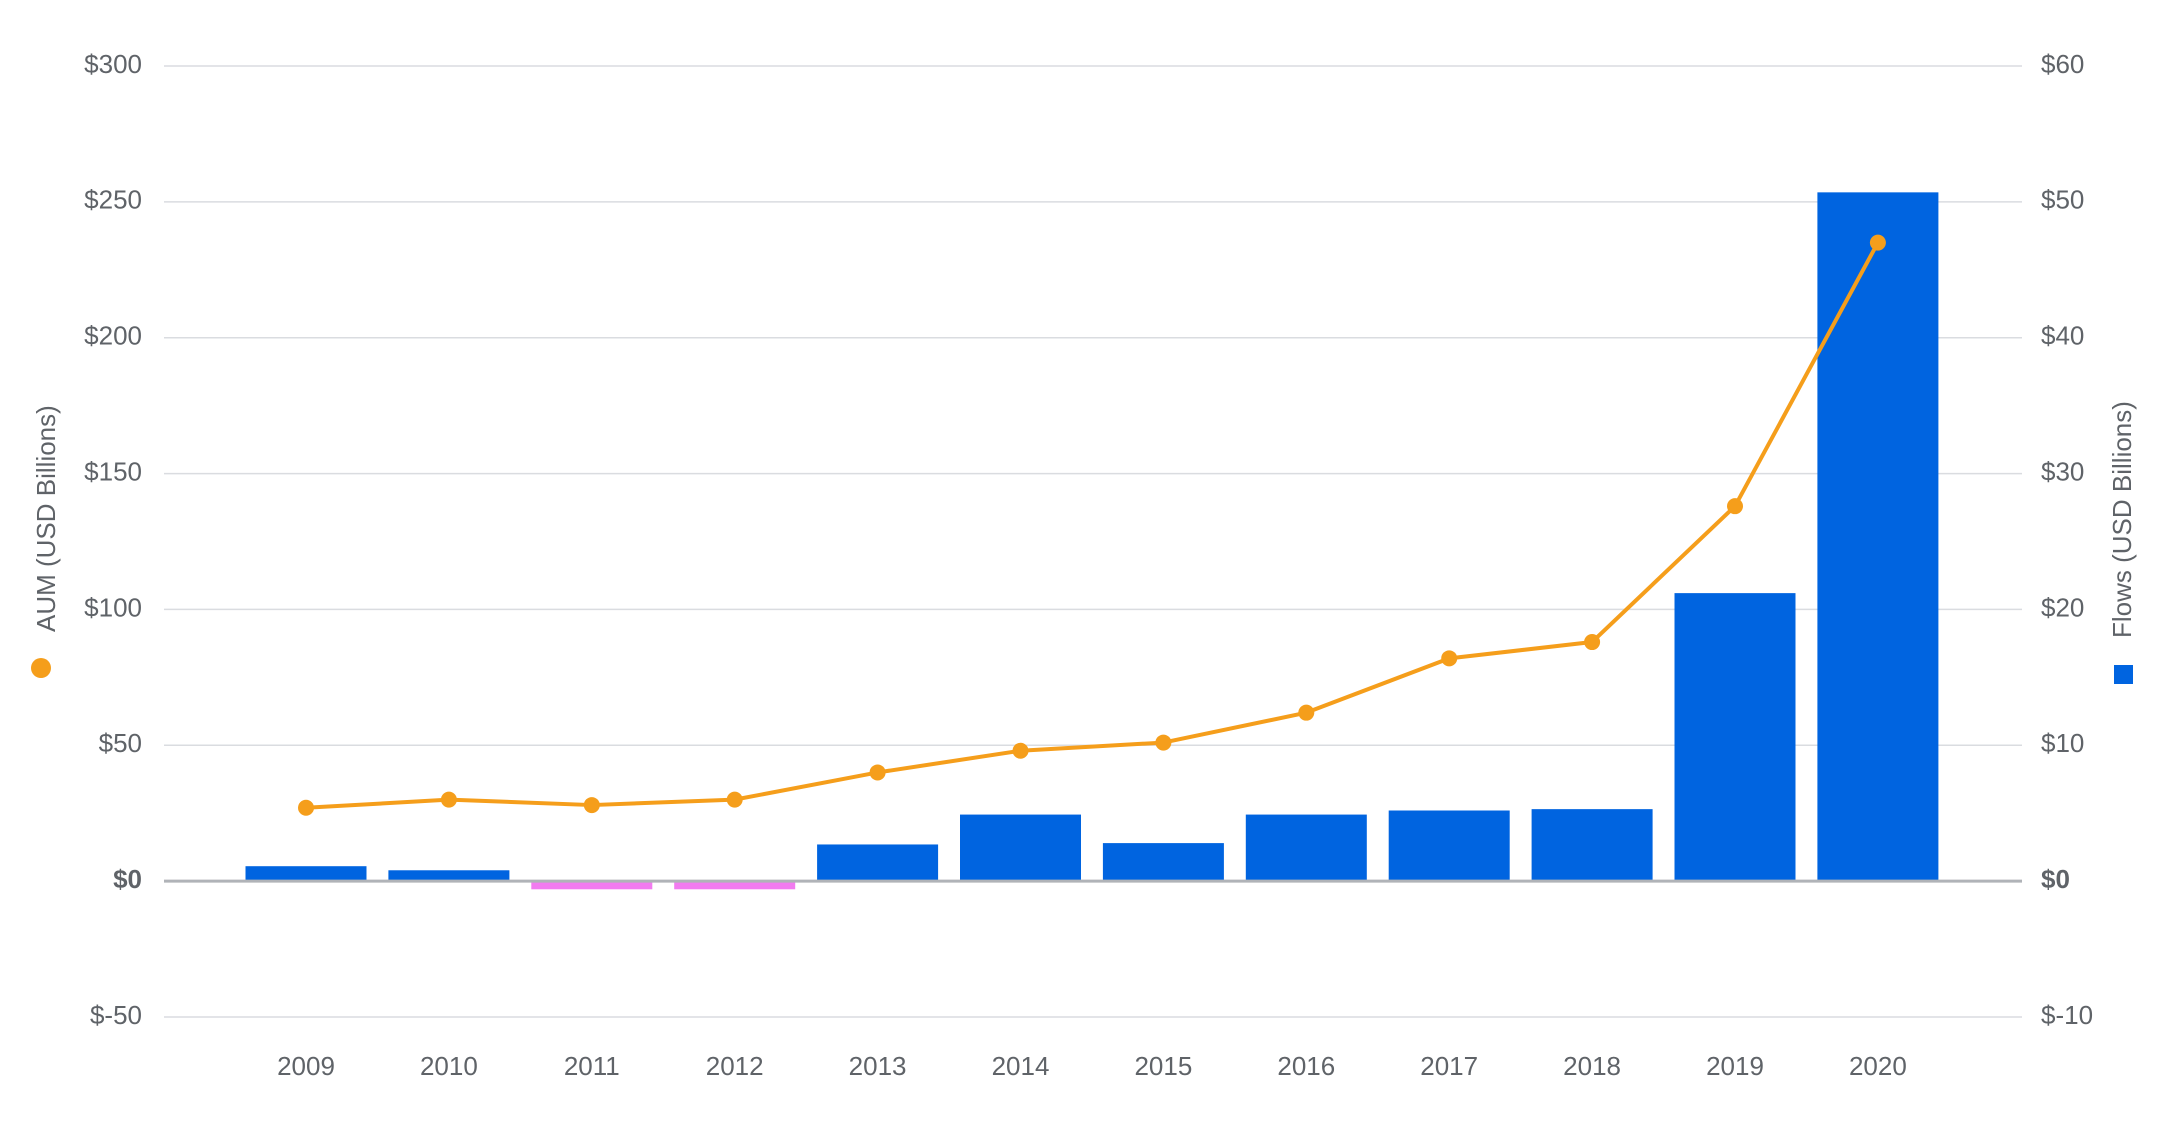 The width and height of the screenshot is (2160, 1133). I want to click on x-tick-label: 2018, so click(1592, 1066).